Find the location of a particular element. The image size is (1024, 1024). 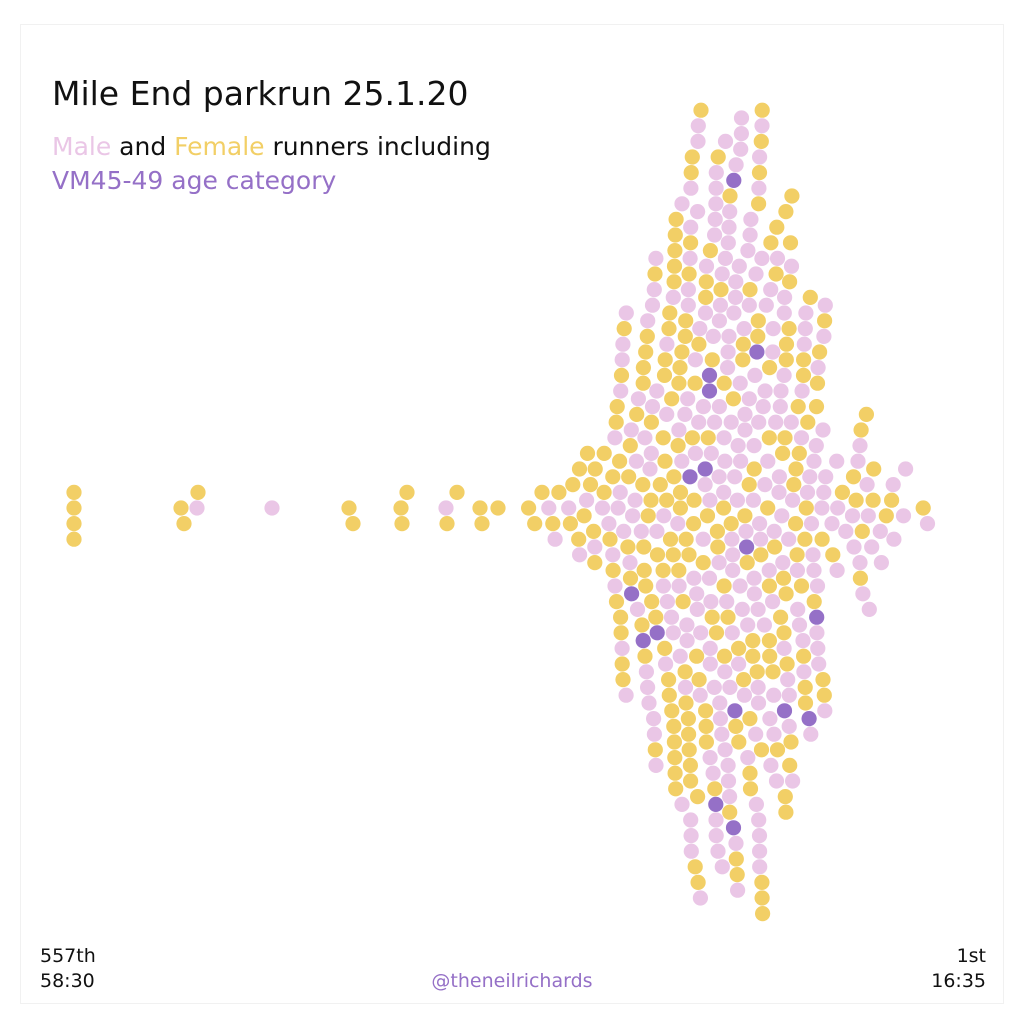

first-place-label: 1st 16:35 is located at coordinates (958, 969).